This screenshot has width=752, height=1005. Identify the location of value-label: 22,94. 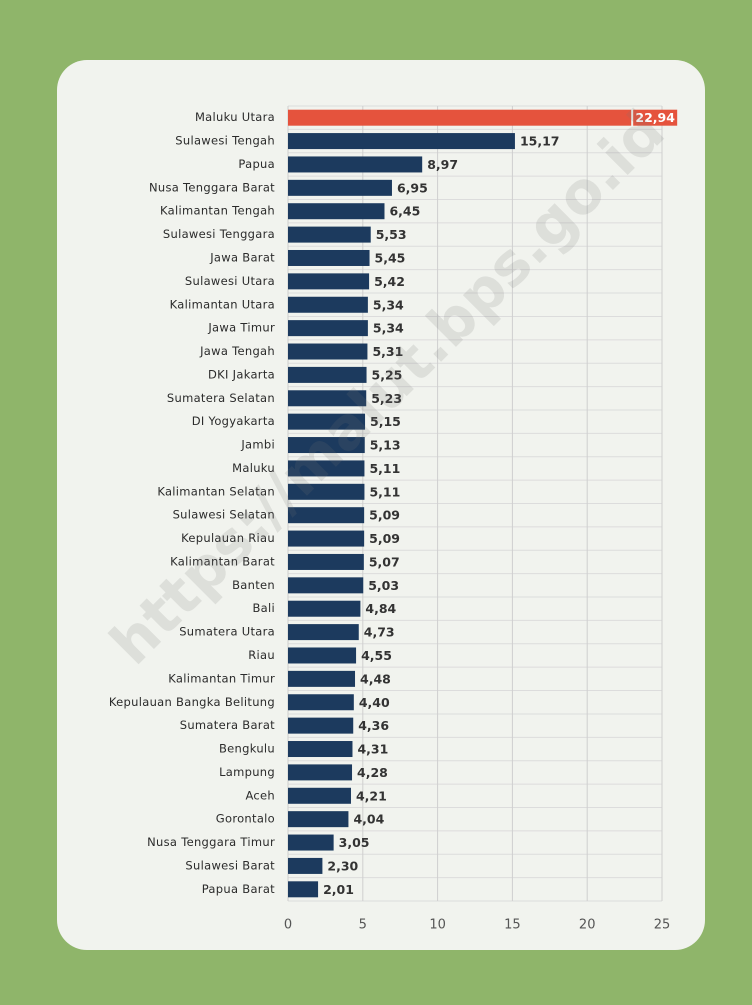
(655, 117).